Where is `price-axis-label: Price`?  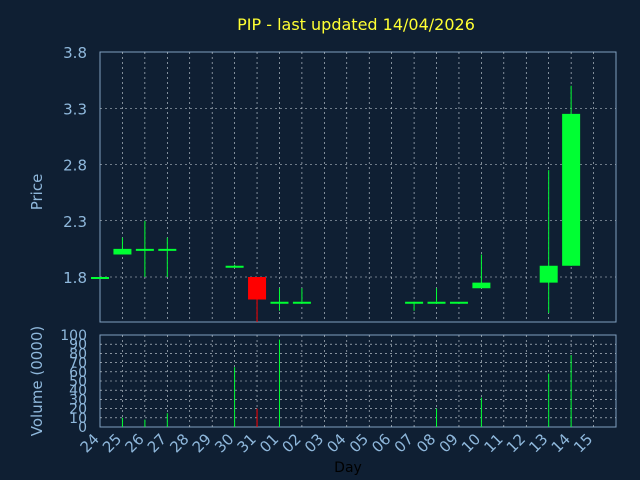 price-axis-label: Price is located at coordinates (37, 192).